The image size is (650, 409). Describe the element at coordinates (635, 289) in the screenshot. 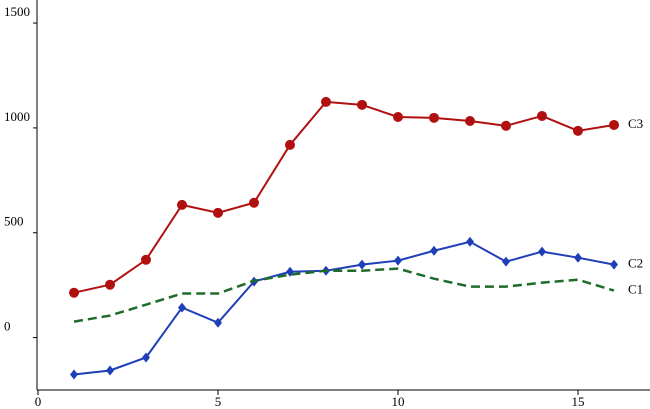

I see `series-label: C1` at that location.